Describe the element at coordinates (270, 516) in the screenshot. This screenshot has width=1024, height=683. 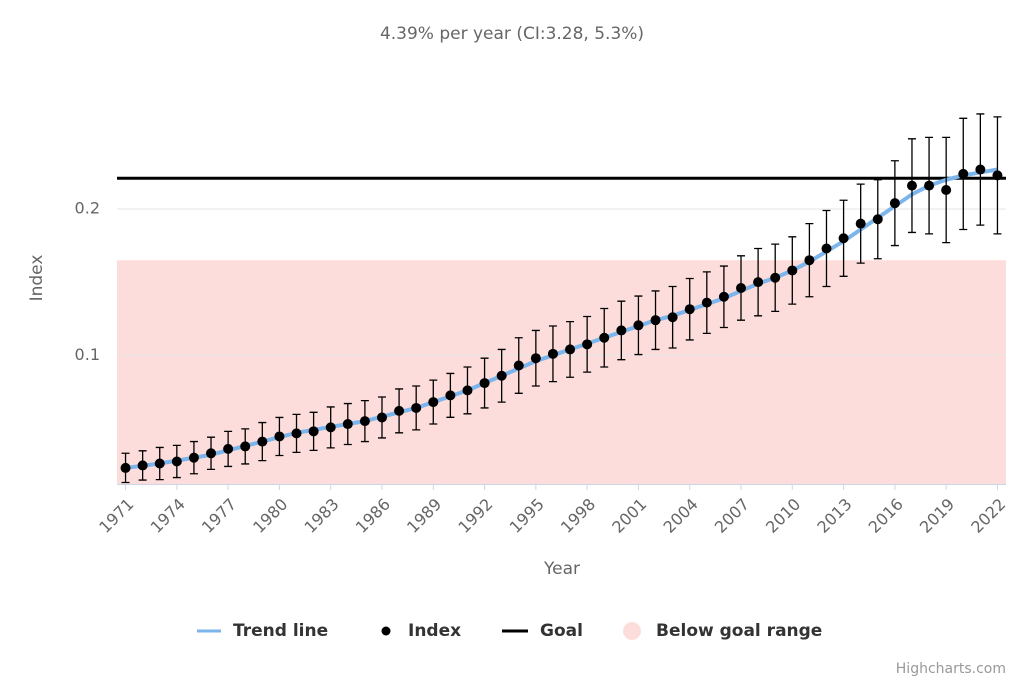
I see `x-tick-label: 1980` at that location.